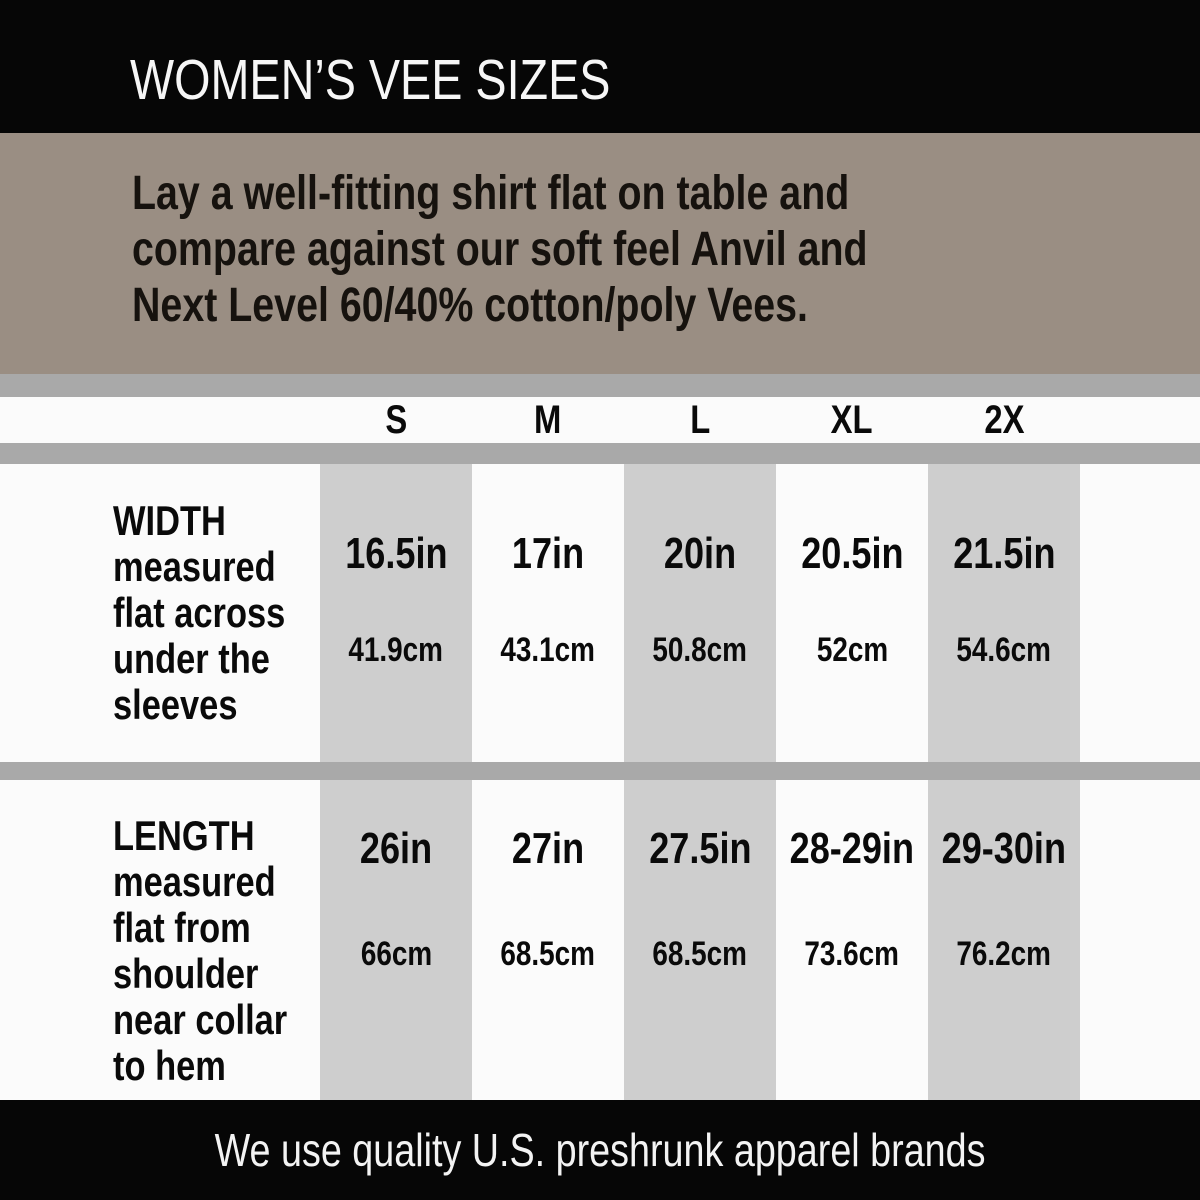 This screenshot has height=1200, width=1200. What do you see at coordinates (548, 553) in the screenshot?
I see `width-m-inches: 17in` at bounding box center [548, 553].